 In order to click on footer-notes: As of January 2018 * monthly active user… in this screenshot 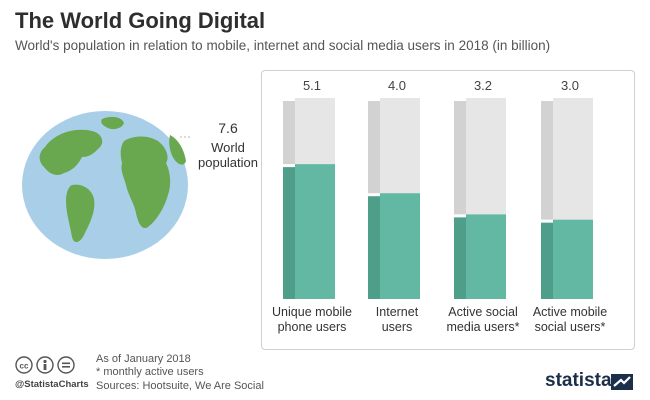, I will do `click(150, 366)`.